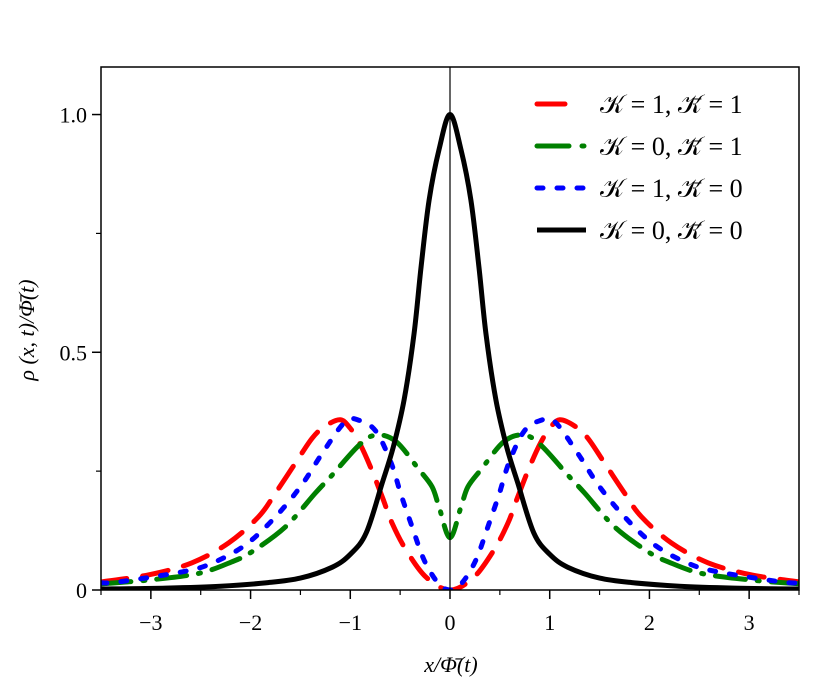 The height and width of the screenshot is (696, 836). I want to click on x-tick-label: 1, so click(549, 622).